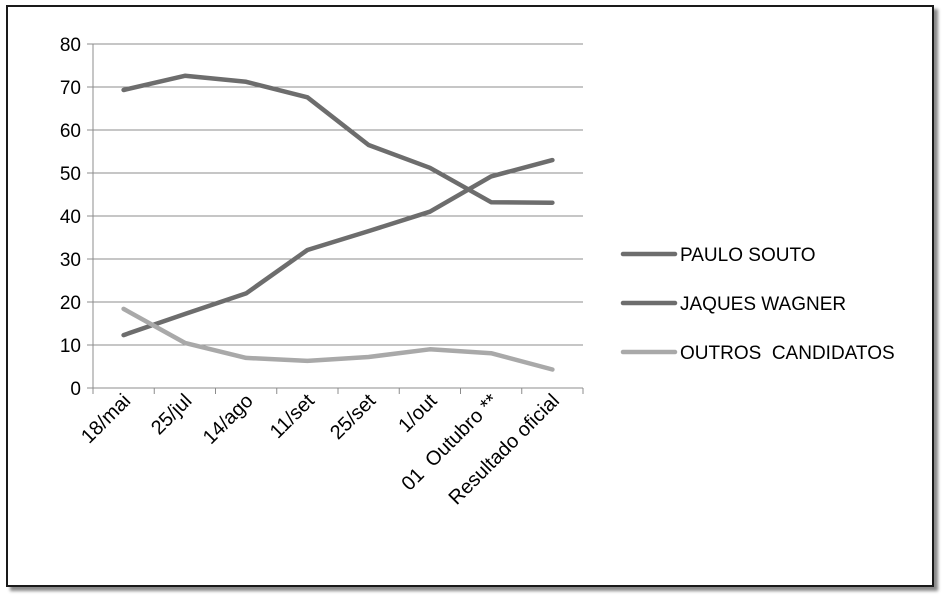 This screenshot has height=597, width=944. Describe the element at coordinates (70, 45) in the screenshot. I see `y-tick-label: 80` at that location.